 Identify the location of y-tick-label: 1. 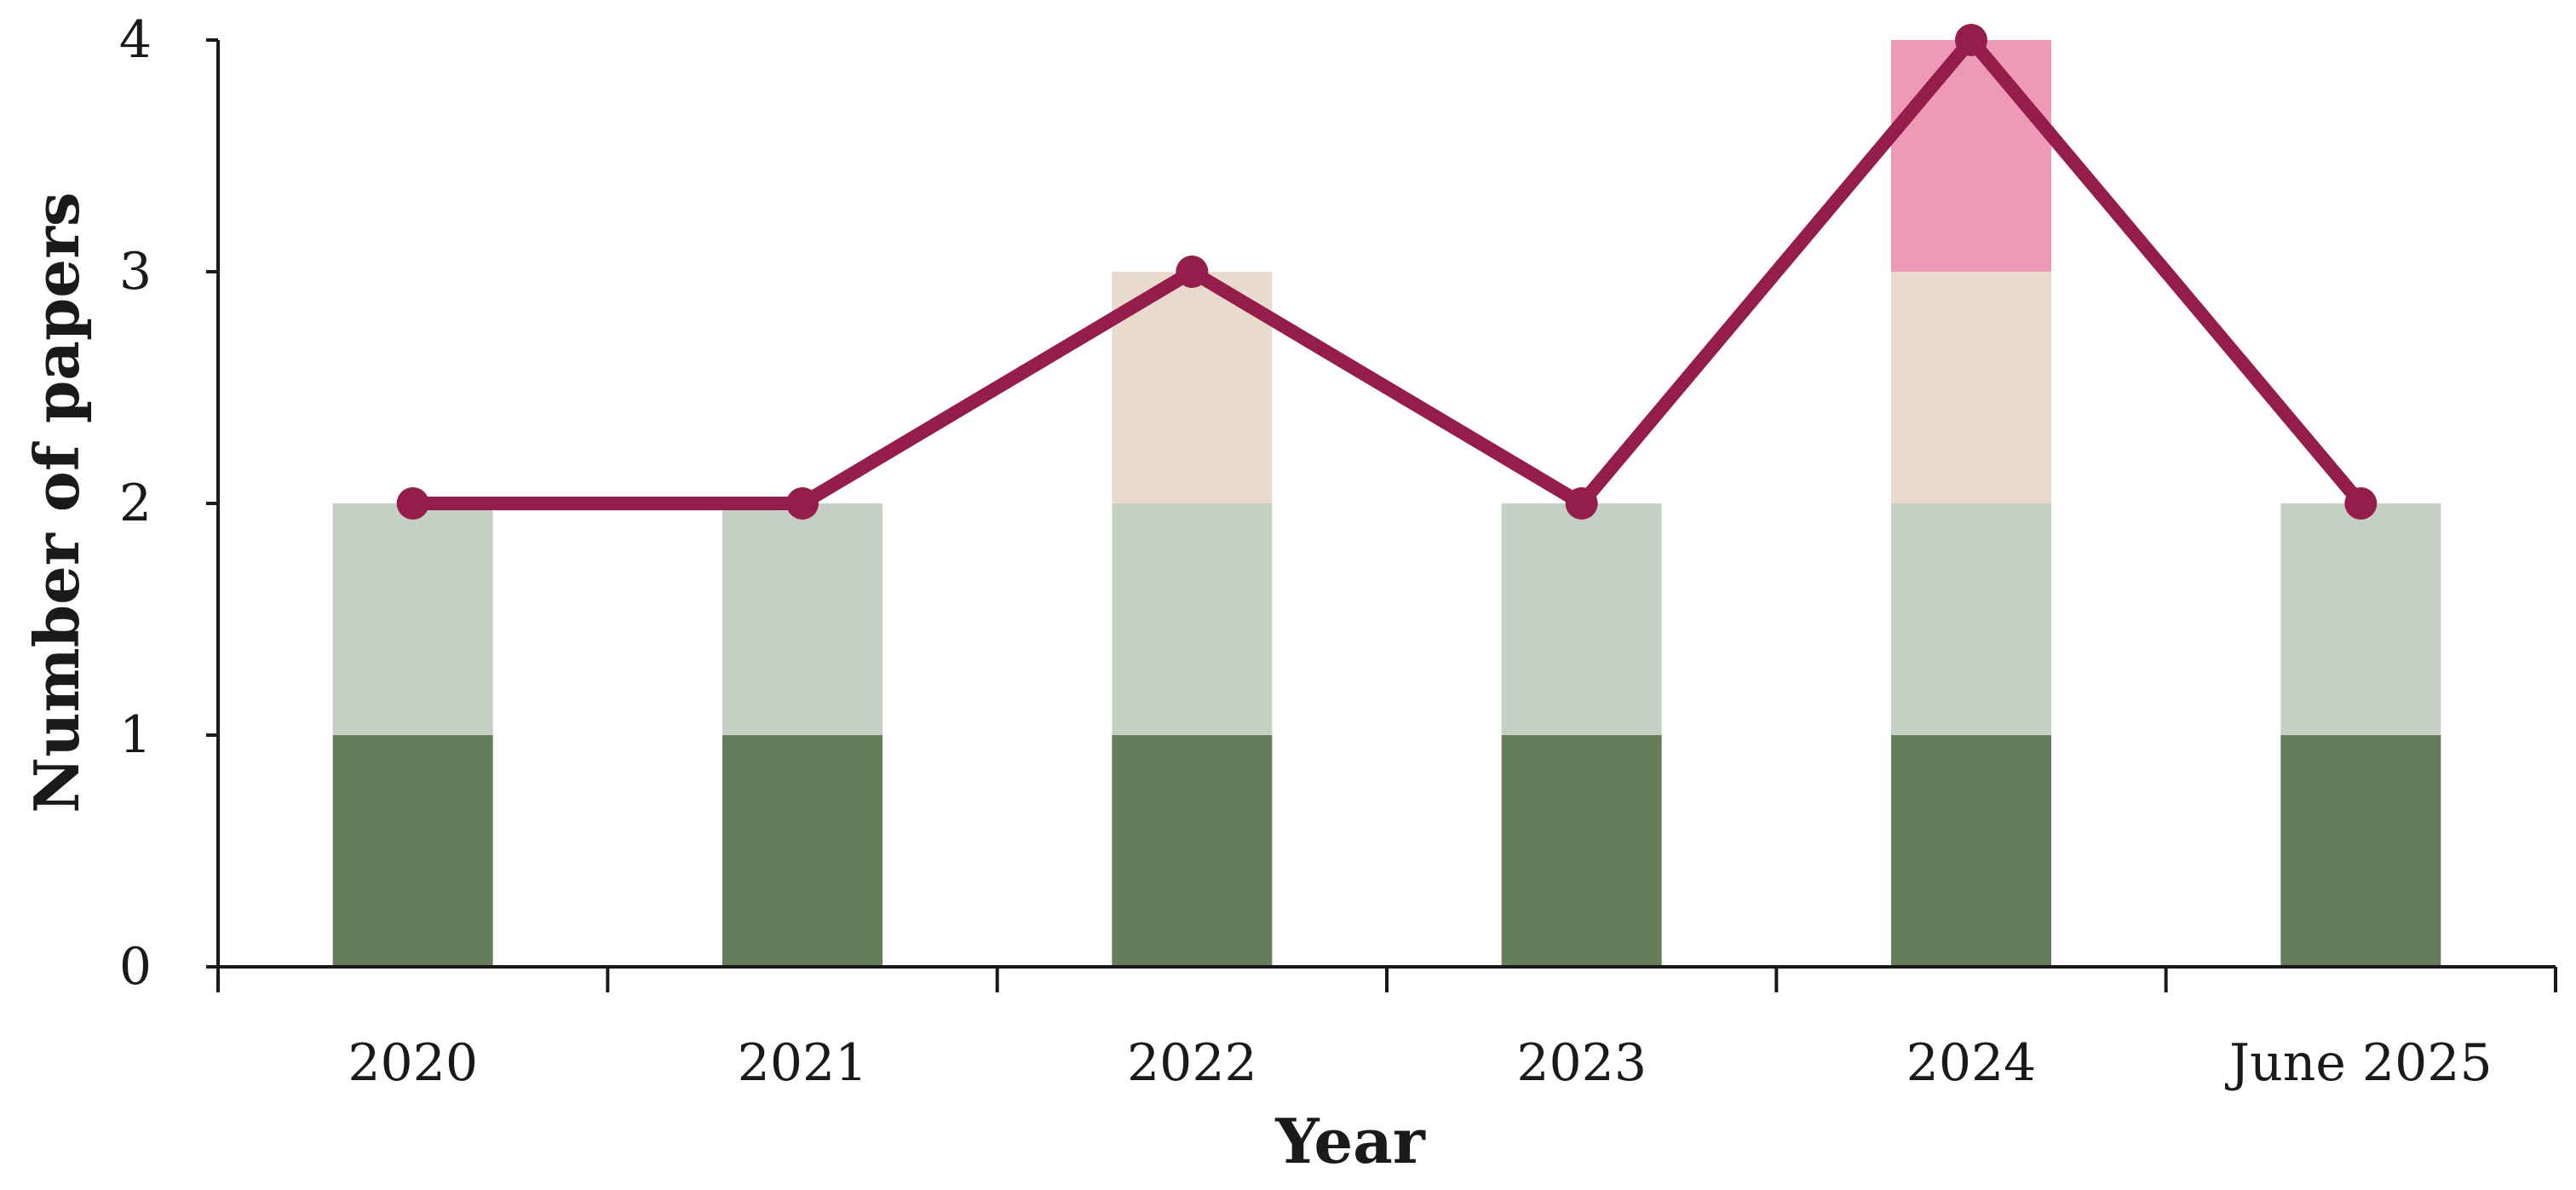
(136, 735).